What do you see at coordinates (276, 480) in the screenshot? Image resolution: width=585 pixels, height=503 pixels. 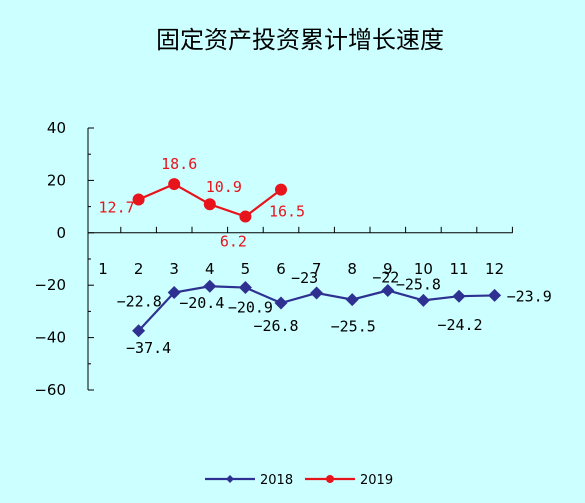 I see `legend-2018-label: 2018` at bounding box center [276, 480].